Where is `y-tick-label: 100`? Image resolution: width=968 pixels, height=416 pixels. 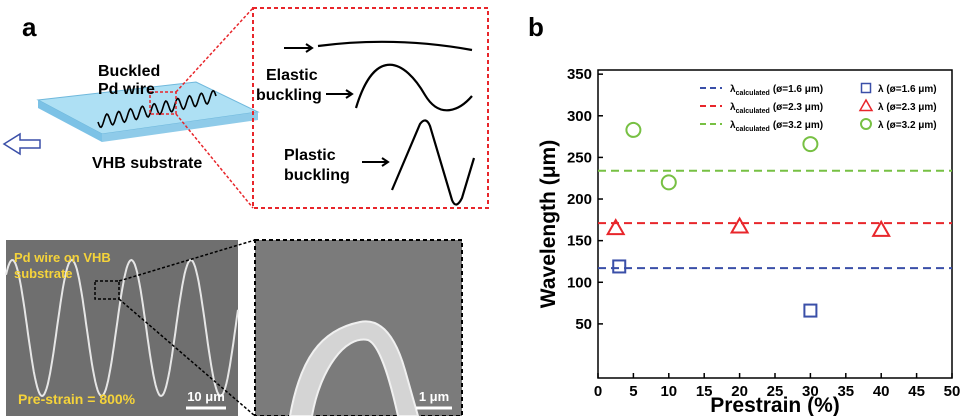
y-tick-label: 100 is located at coordinates (579, 282).